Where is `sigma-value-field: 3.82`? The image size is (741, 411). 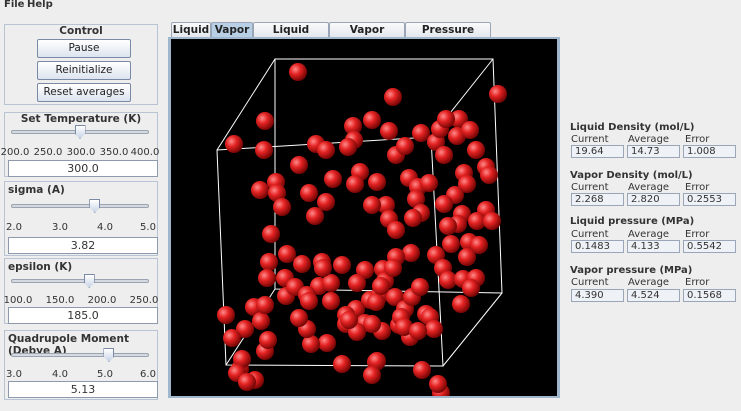
sigma-value-field: 3.82 is located at coordinates (83, 245).